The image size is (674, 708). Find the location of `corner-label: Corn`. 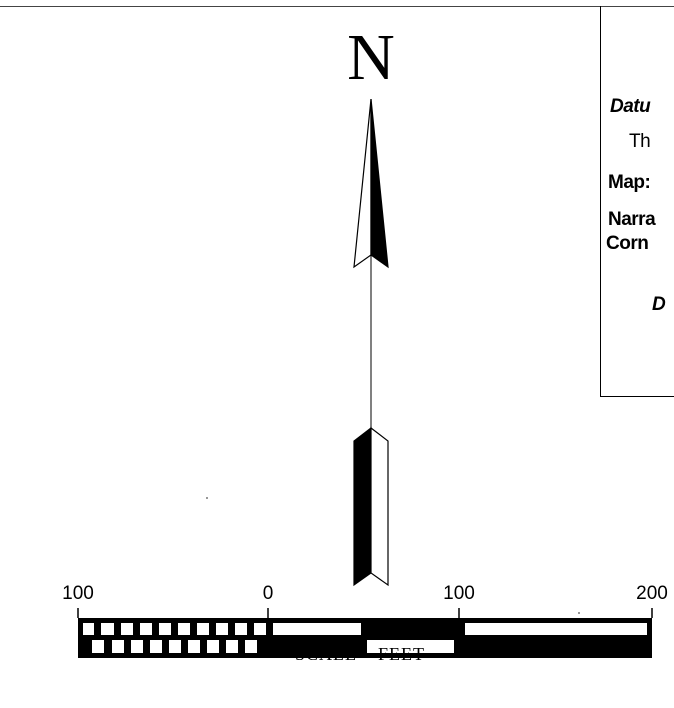

corner-label: Corn is located at coordinates (627, 243).